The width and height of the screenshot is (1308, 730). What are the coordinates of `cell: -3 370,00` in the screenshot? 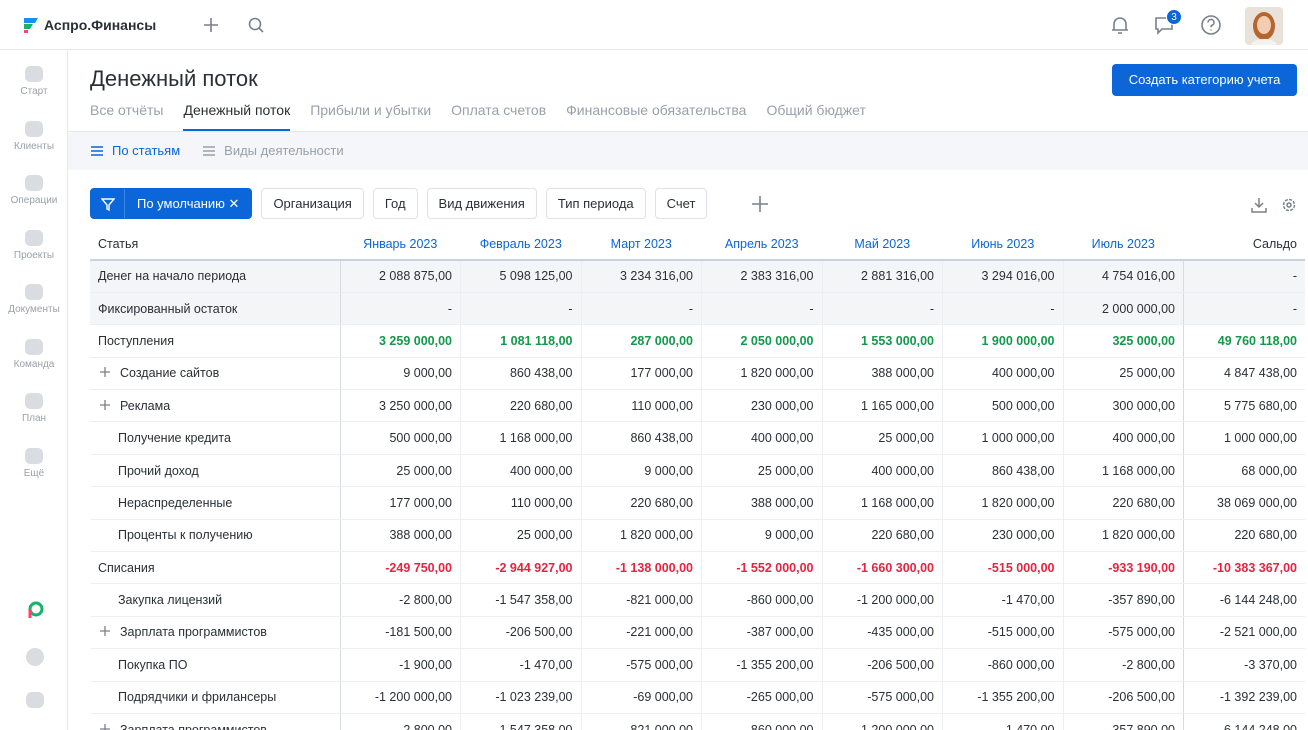 It's located at (1244, 665).